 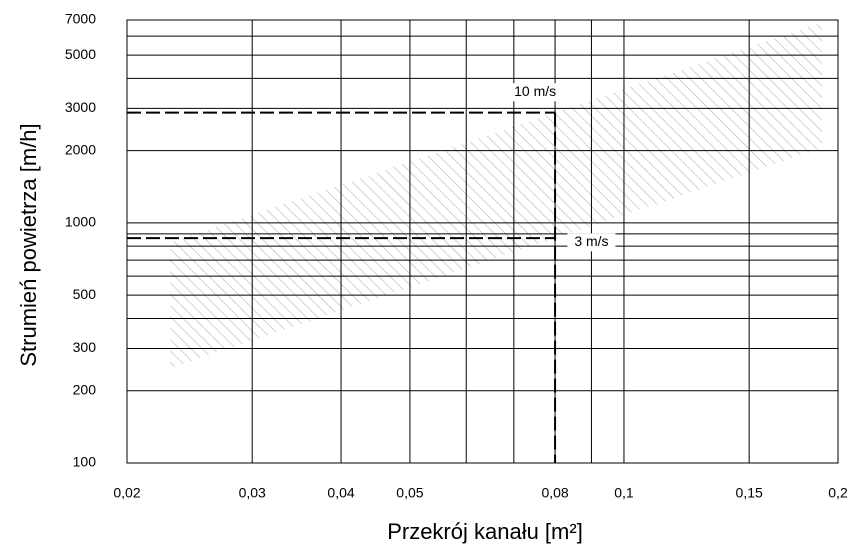 What do you see at coordinates (340, 493) in the screenshot?
I see `x-tick-label: 0,04` at bounding box center [340, 493].